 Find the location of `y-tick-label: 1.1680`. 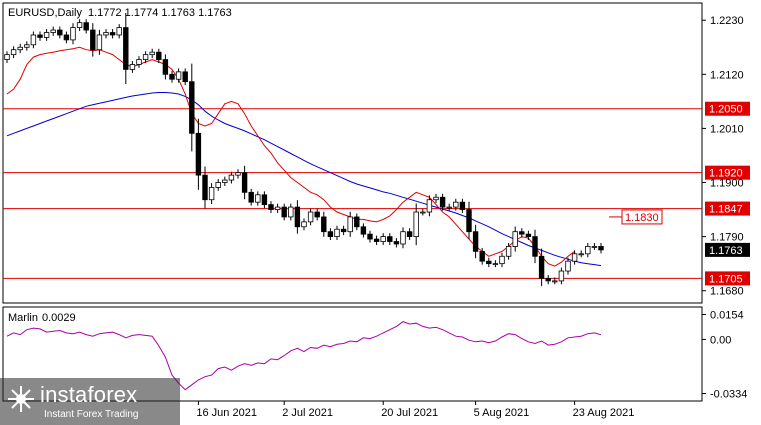

y-tick-label: 1.1680 is located at coordinates (727, 292).